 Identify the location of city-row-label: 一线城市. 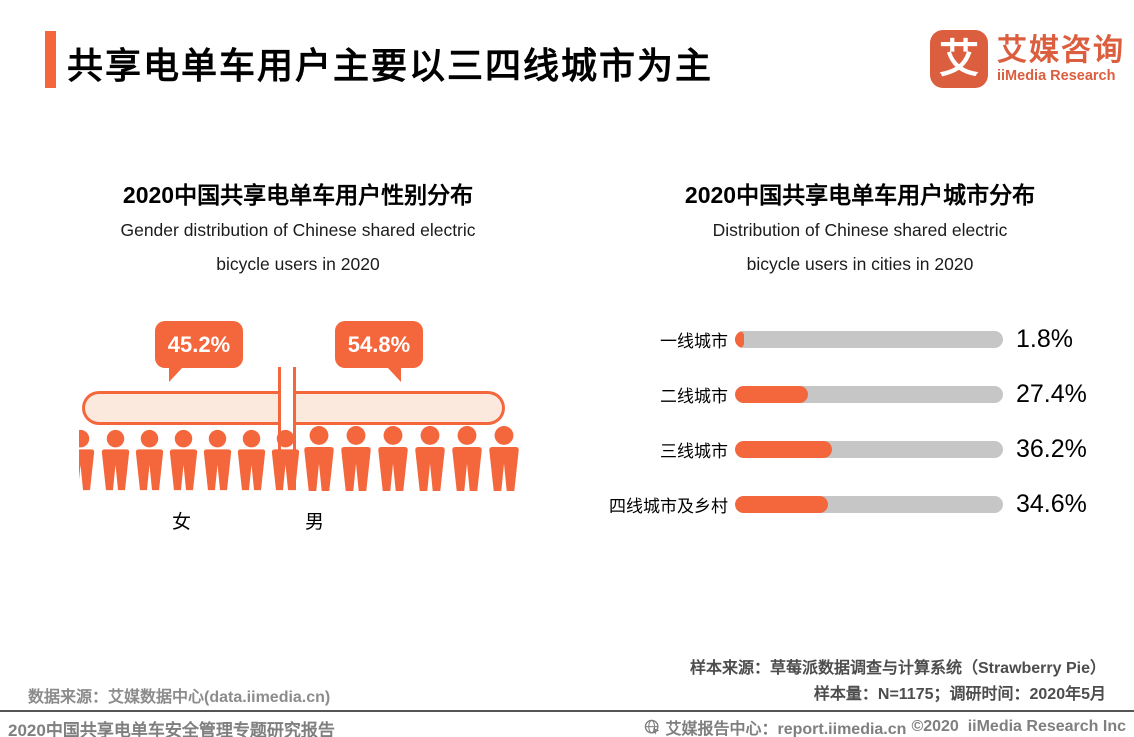
(694, 341).